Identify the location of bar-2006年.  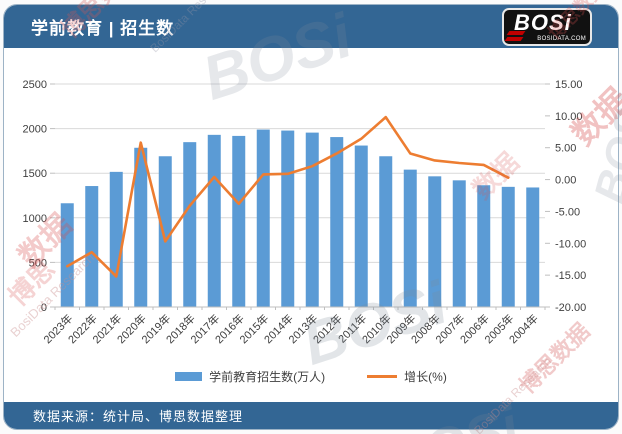
(484, 246).